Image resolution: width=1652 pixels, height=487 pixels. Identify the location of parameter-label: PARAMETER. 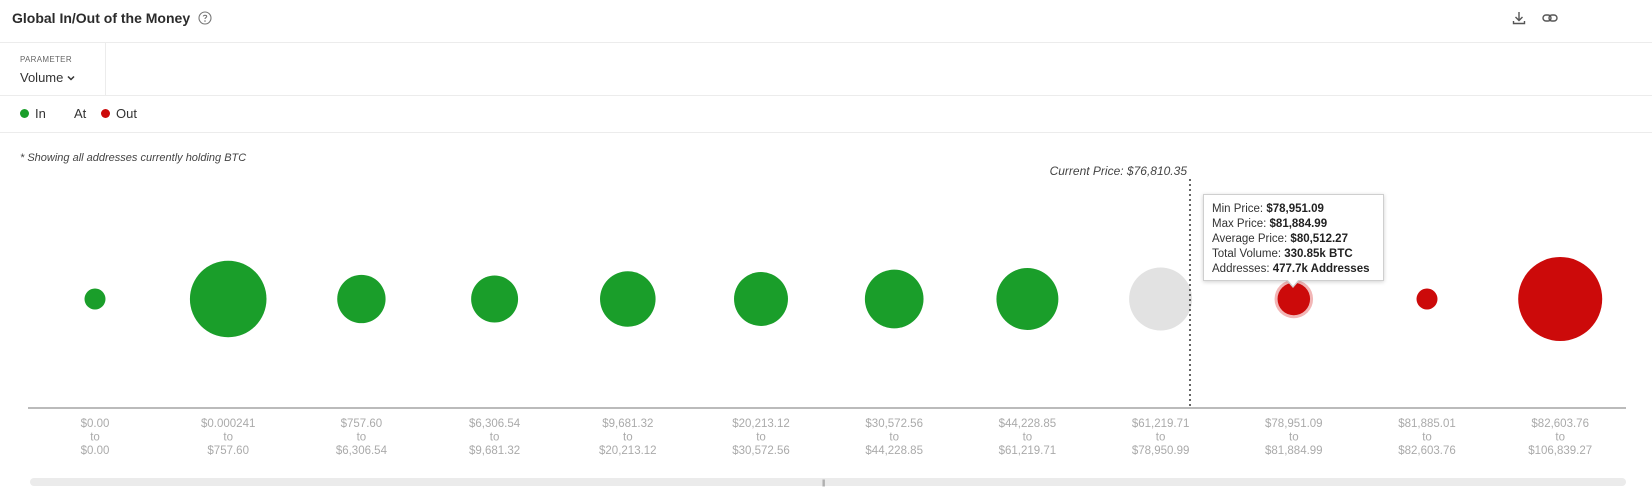
(46, 59).